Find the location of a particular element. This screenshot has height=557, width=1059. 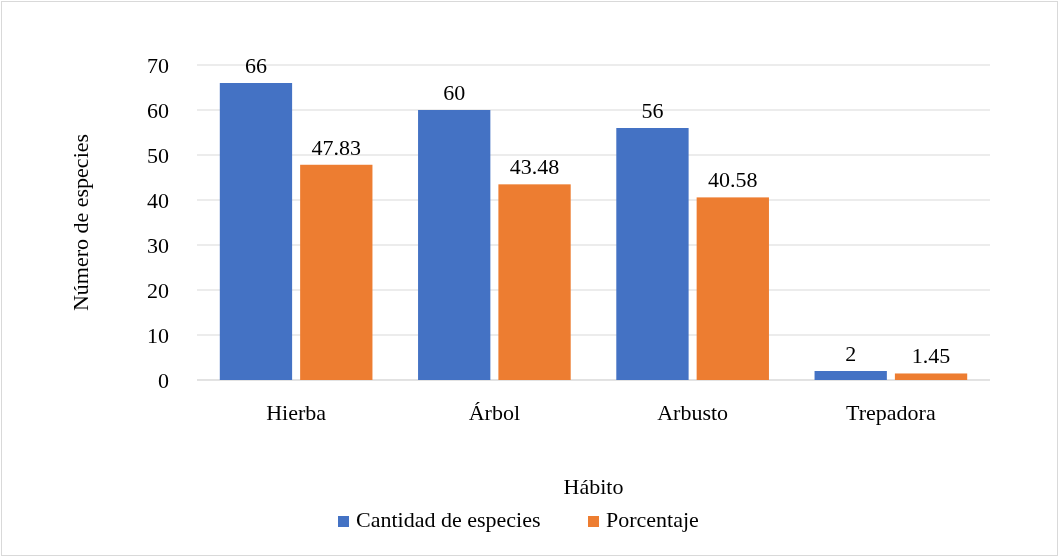

legend-label: Cantidad de especies is located at coordinates (448, 519).